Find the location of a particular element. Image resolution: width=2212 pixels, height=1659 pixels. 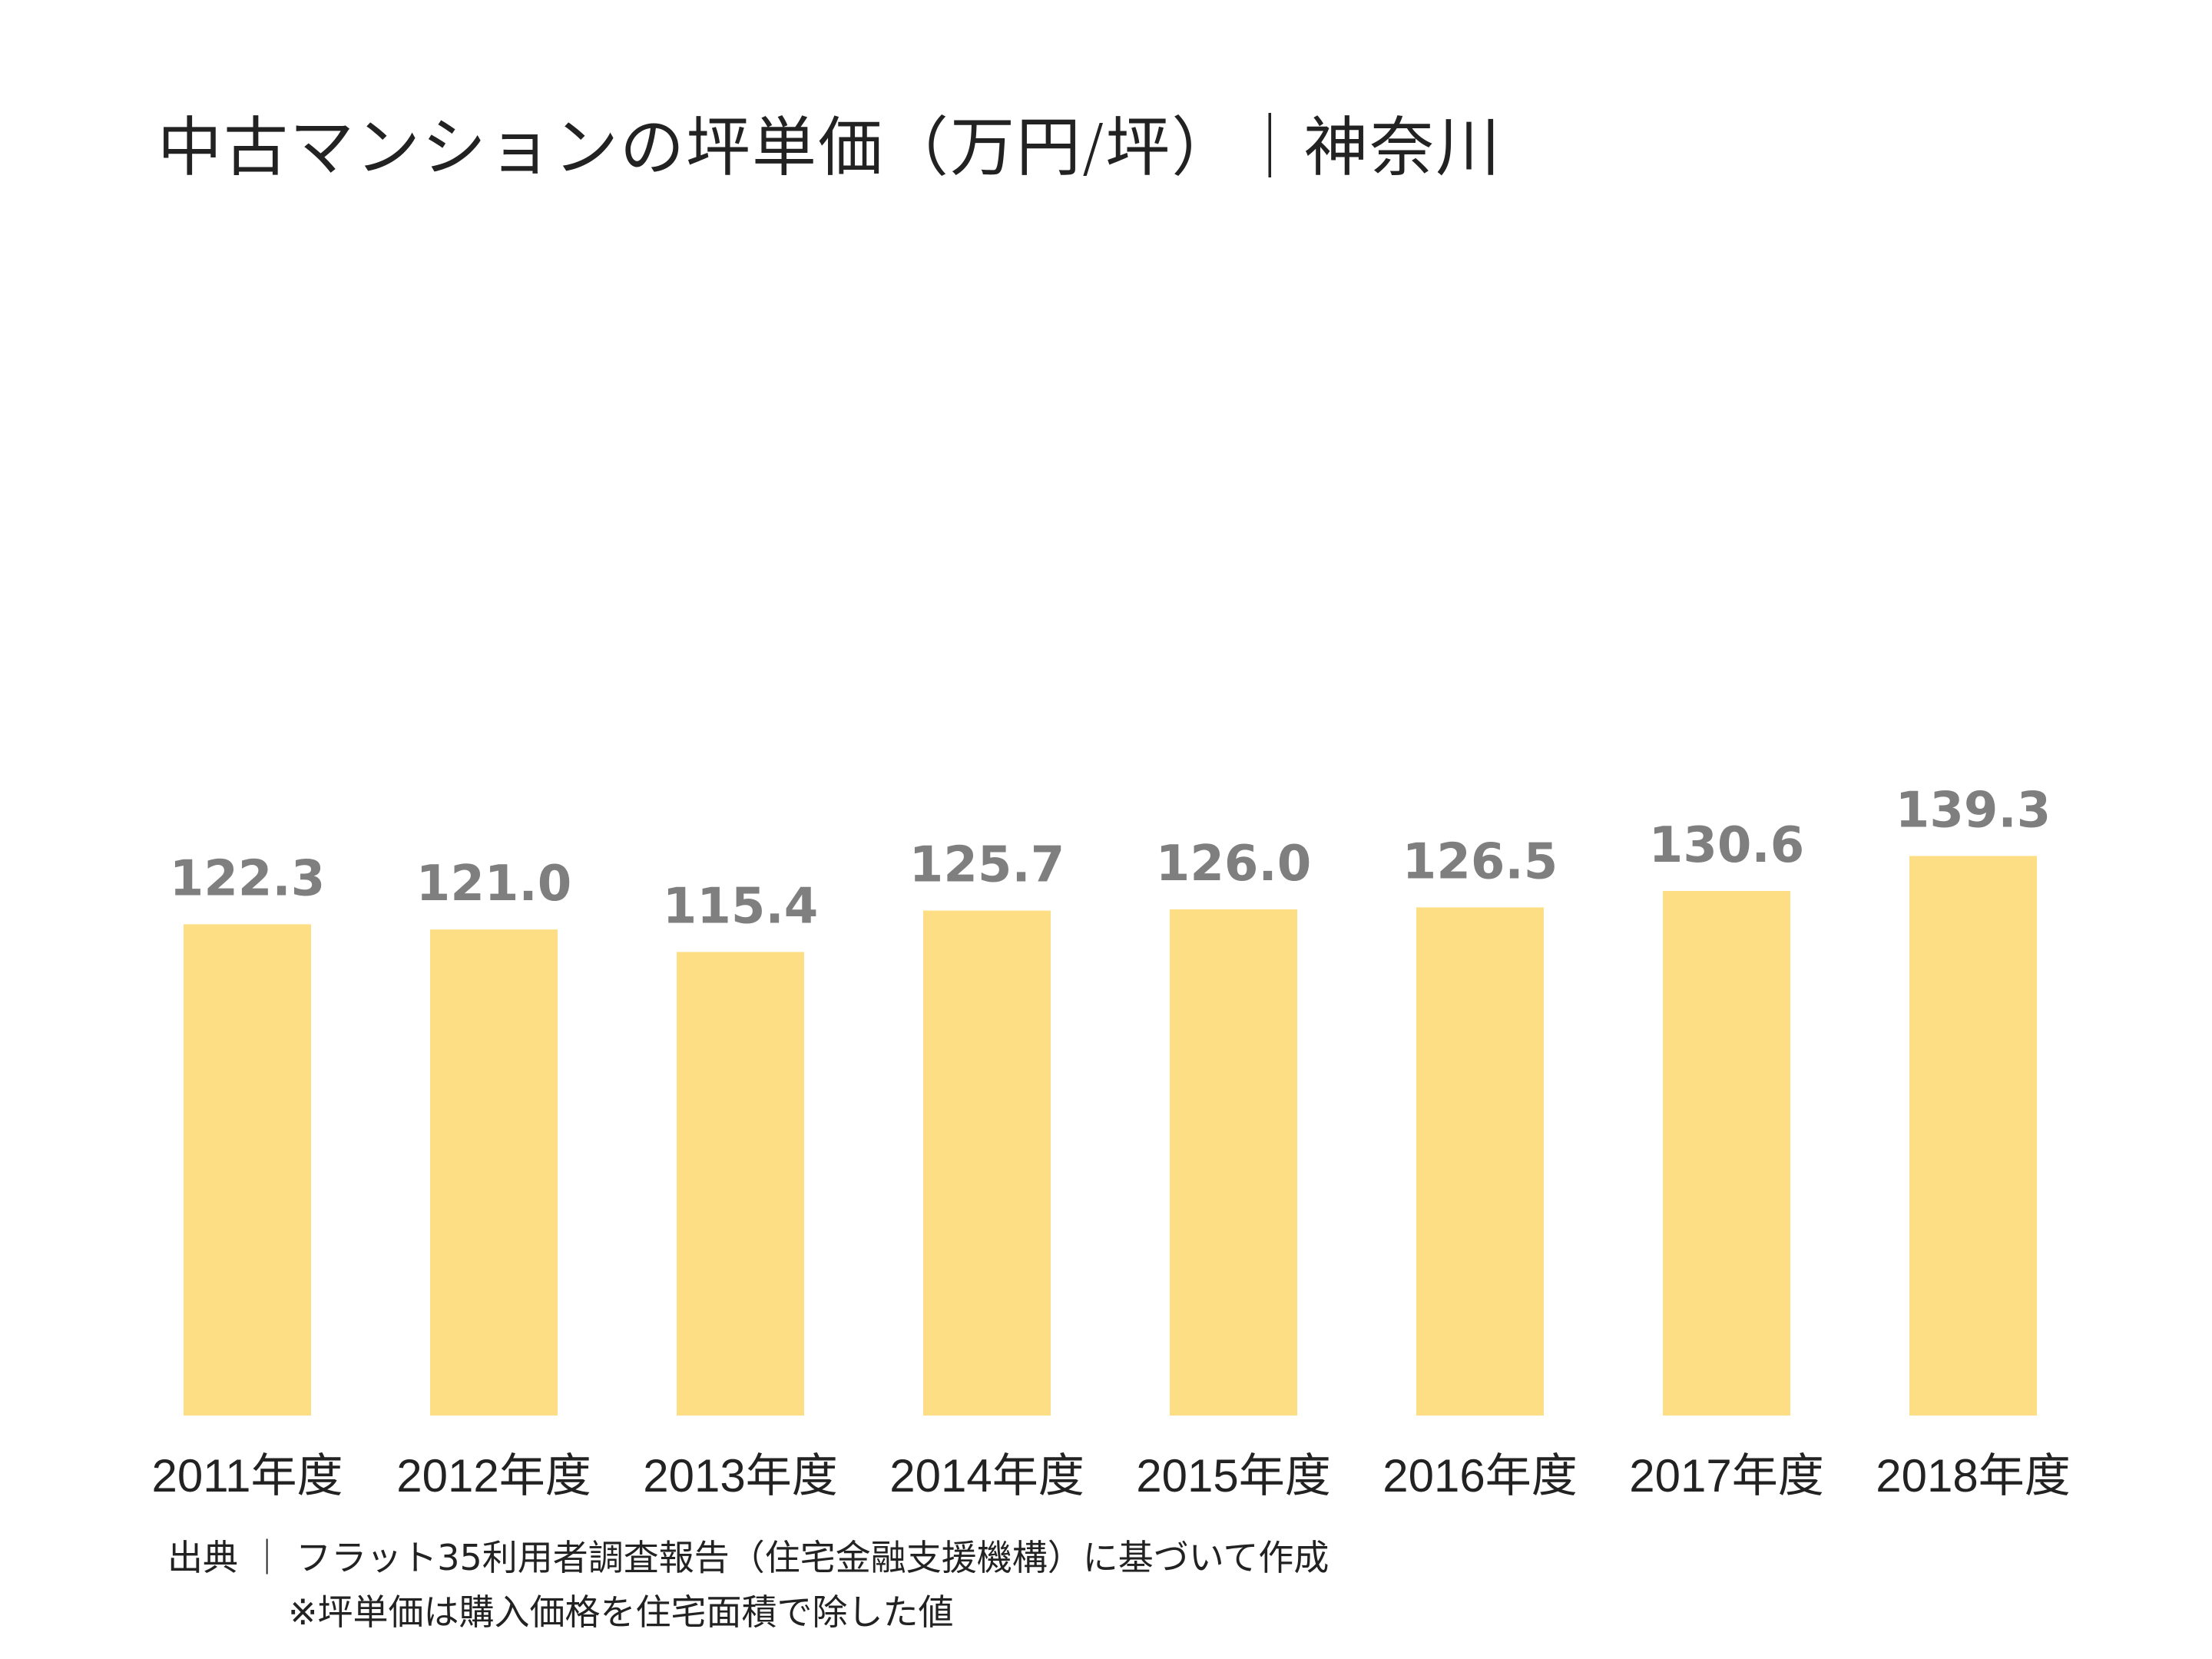

category-label-2011年度: 2011年度 is located at coordinates (247, 1476).